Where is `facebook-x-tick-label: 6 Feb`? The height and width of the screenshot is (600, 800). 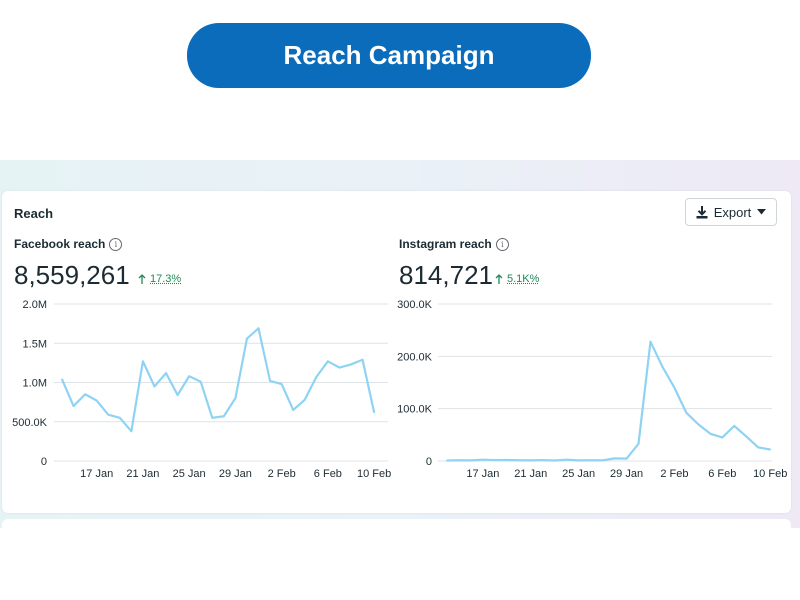
facebook-x-tick-label: 6 Feb is located at coordinates (328, 474).